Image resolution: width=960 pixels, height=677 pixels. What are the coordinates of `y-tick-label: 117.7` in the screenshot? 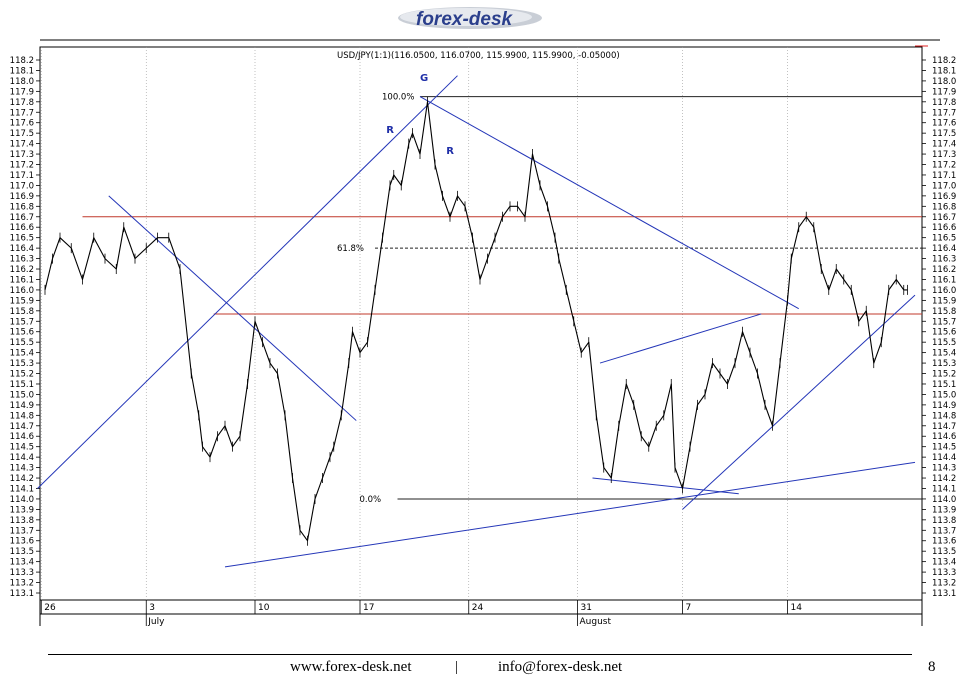 It's located at (944, 113).